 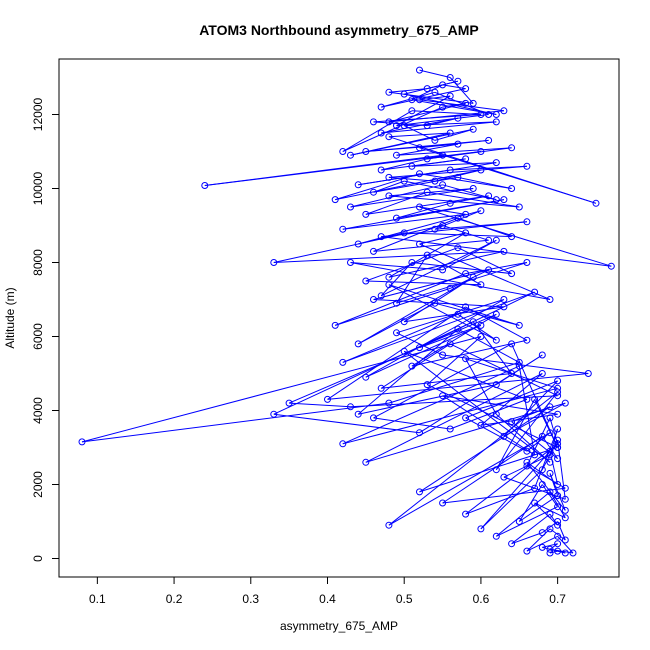 I want to click on x-tick-label: 0.6, so click(x=481, y=599).